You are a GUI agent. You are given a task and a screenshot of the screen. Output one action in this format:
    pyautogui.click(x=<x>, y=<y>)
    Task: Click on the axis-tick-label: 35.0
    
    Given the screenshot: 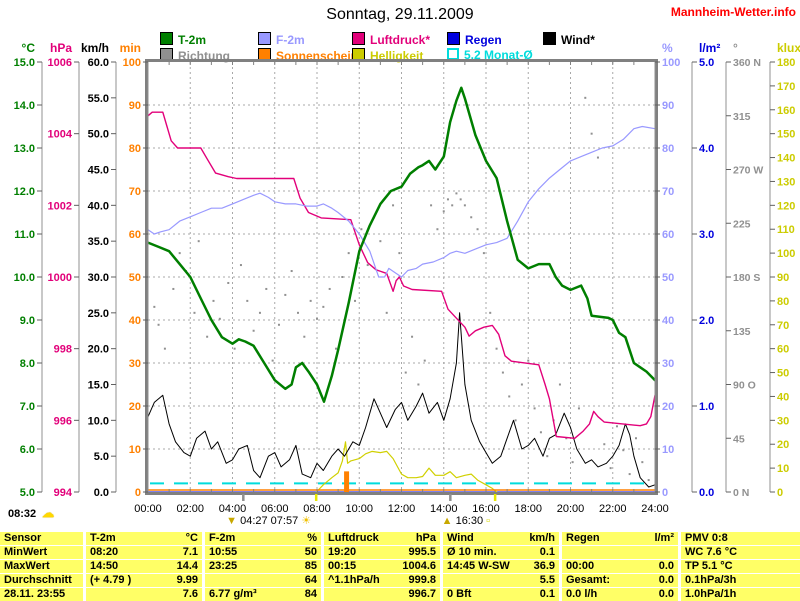 What is the action you would take?
    pyautogui.click(x=98, y=242)
    